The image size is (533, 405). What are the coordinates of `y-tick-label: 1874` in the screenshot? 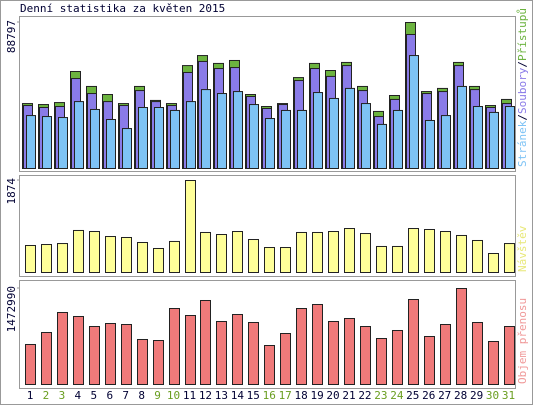 It's located at (11, 191).